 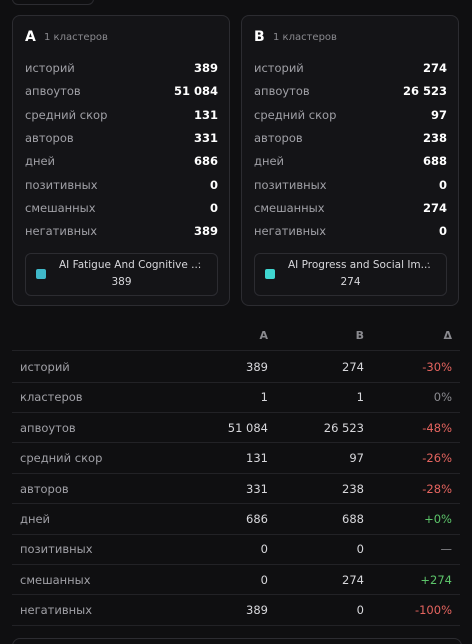 I want to click on delta: -30%, so click(x=437, y=367).